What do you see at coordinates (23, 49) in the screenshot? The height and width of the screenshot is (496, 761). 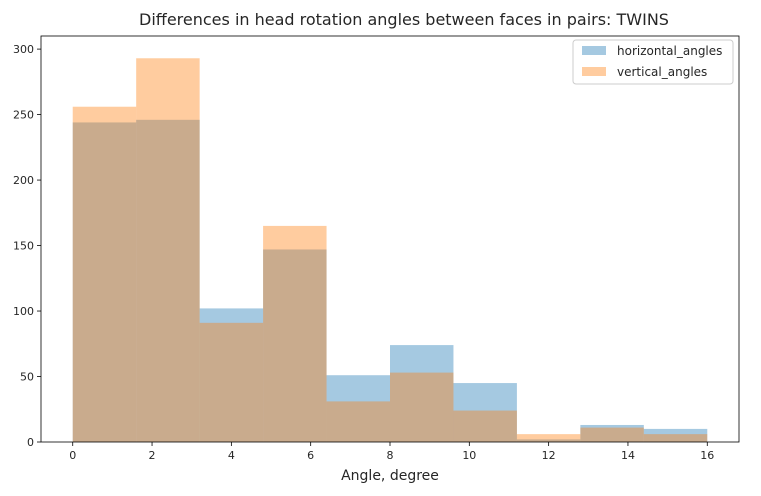 I see `y-tick-label: 300` at bounding box center [23, 49].